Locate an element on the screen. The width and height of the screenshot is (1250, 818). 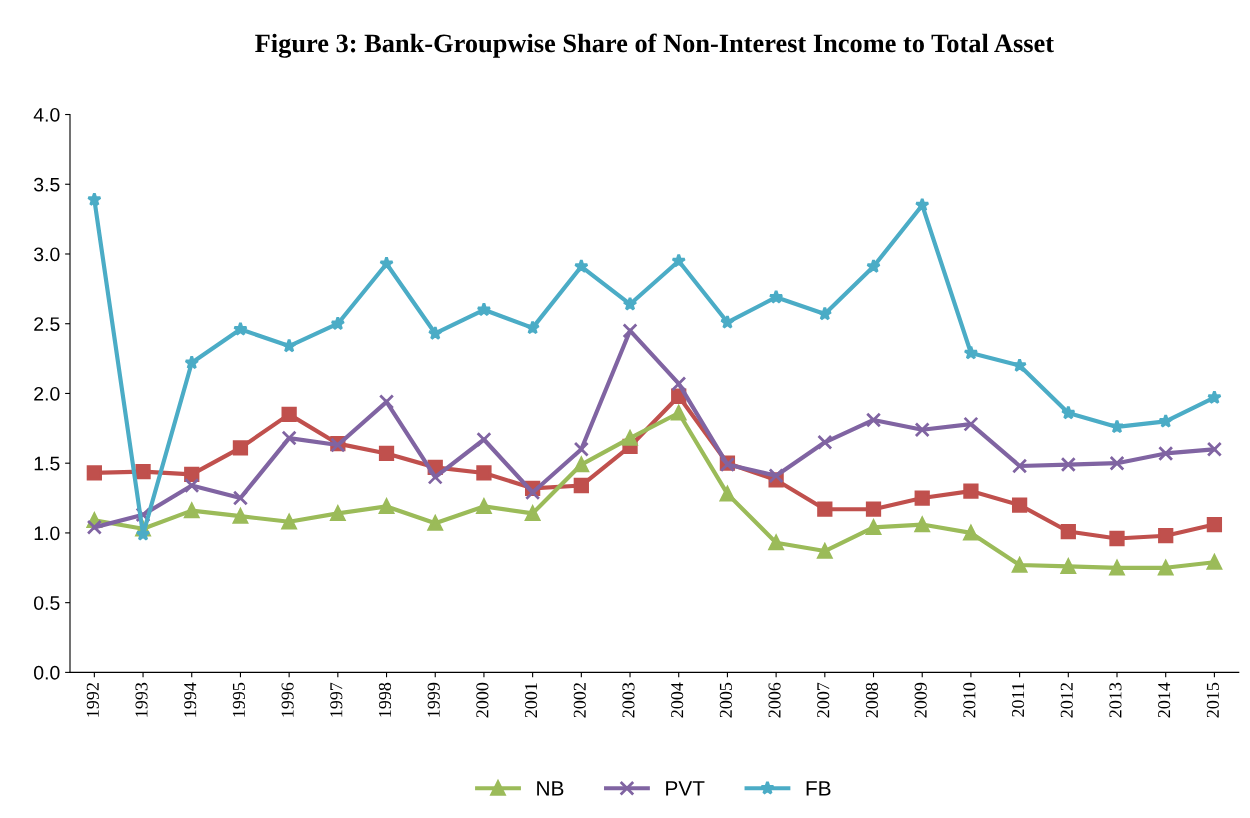
x-tick-label: 2013 is located at coordinates (1115, 700).